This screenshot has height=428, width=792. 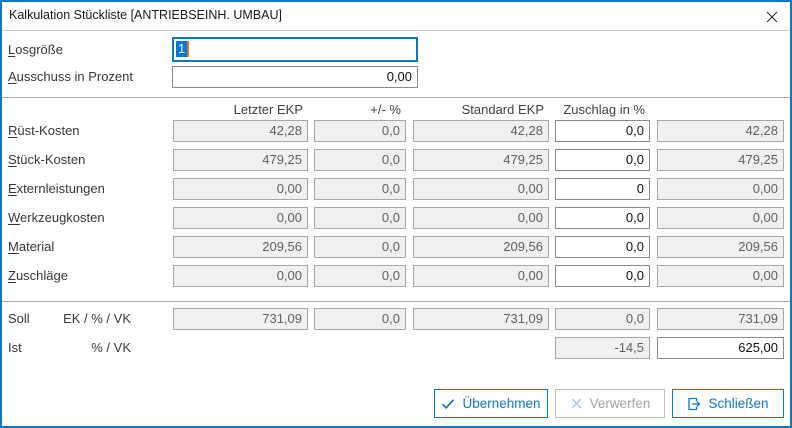 What do you see at coordinates (188, 49) in the screenshot?
I see `text-caret` at bounding box center [188, 49].